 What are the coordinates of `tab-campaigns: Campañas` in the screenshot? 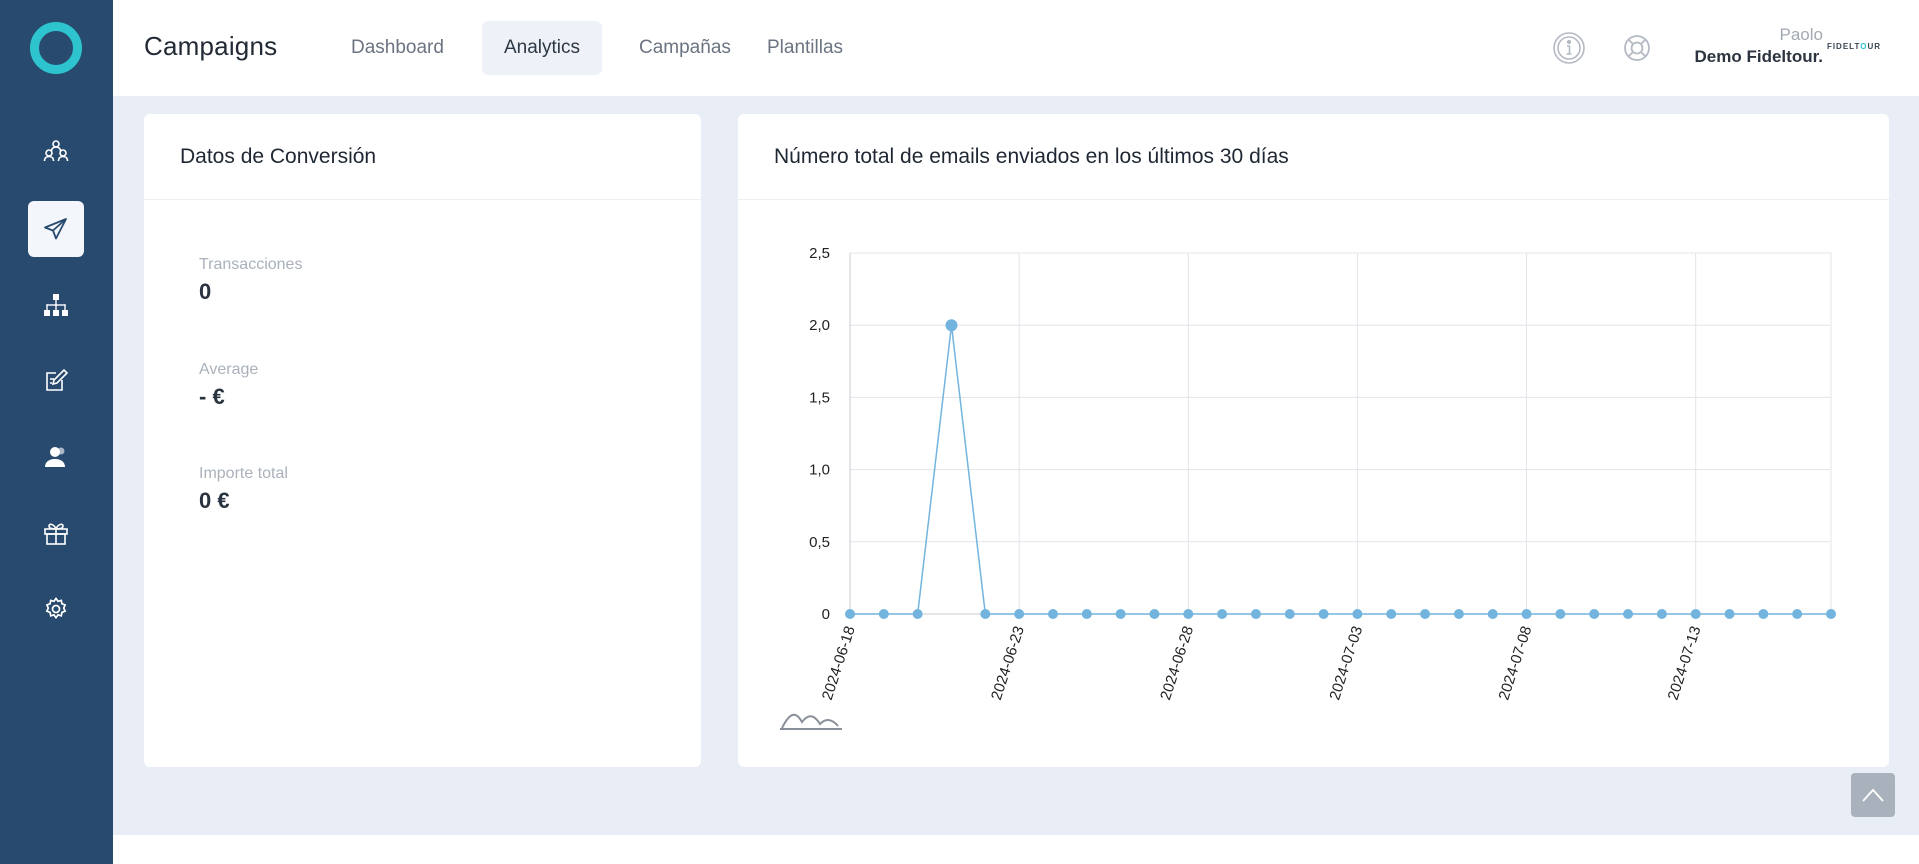 It's located at (685, 47).